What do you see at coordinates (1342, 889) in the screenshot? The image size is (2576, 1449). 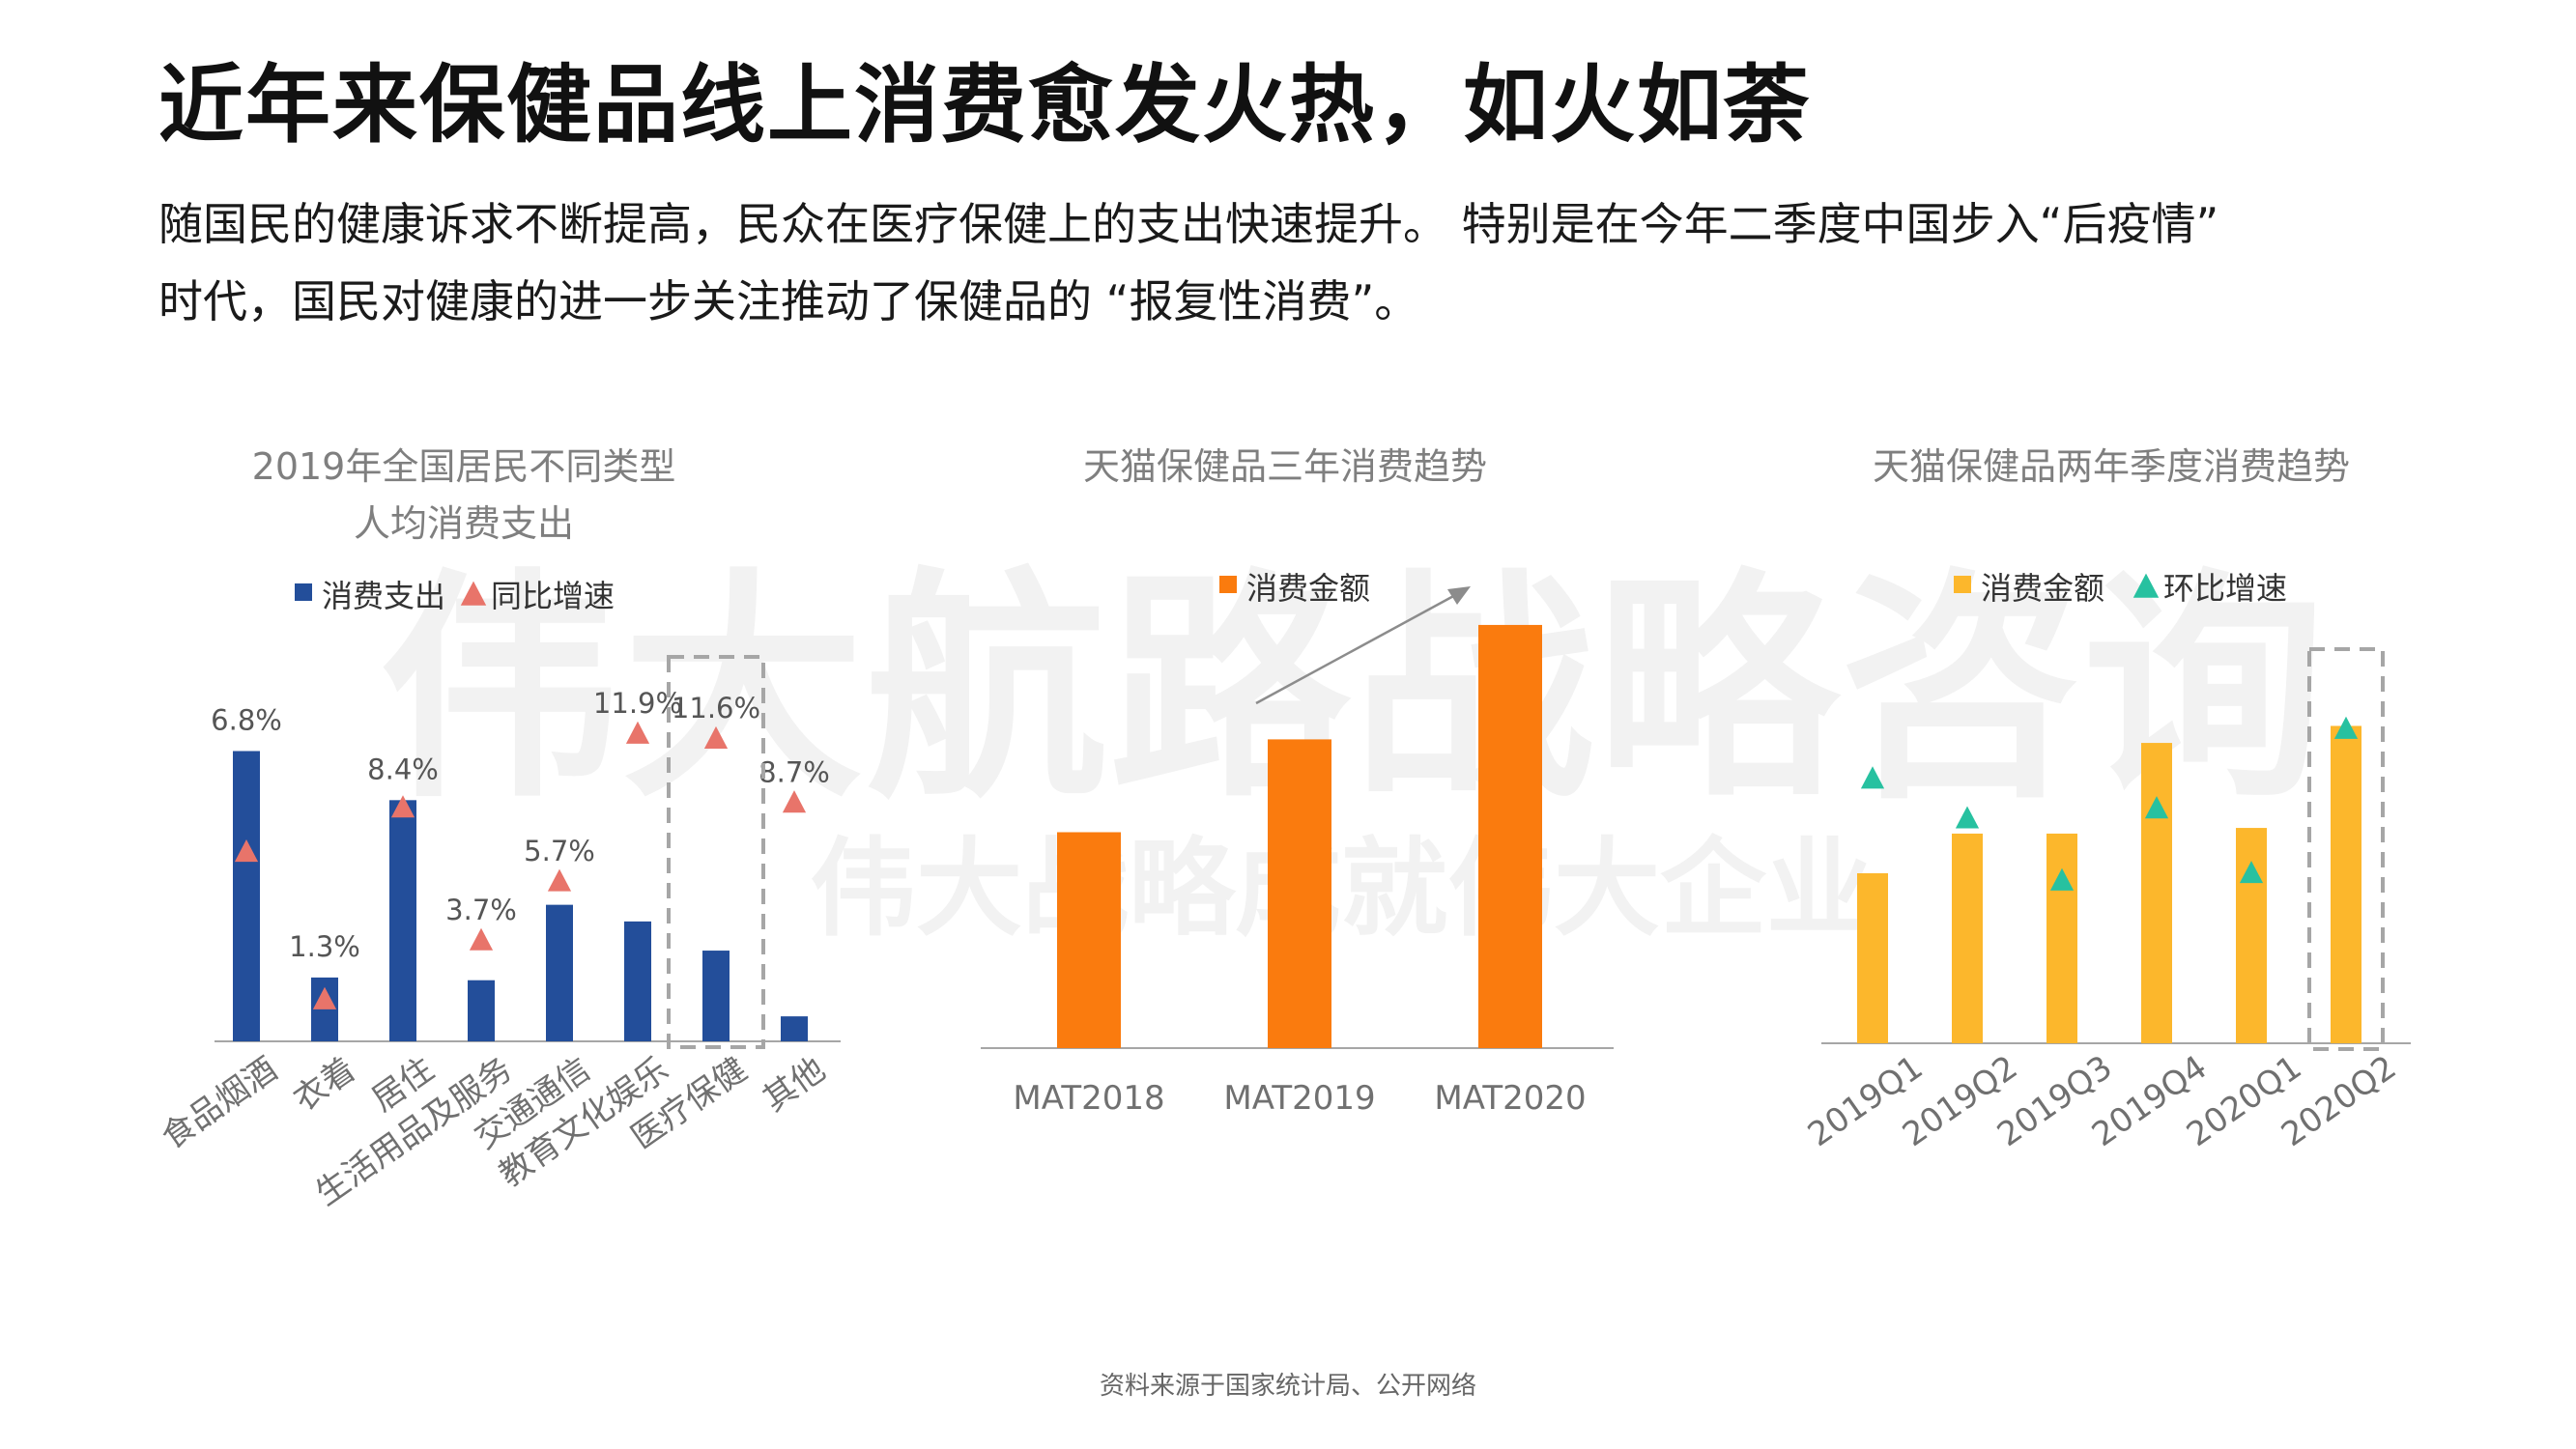 I see `watermark-slogan: 伟大战略成就伟大企业` at bounding box center [1342, 889].